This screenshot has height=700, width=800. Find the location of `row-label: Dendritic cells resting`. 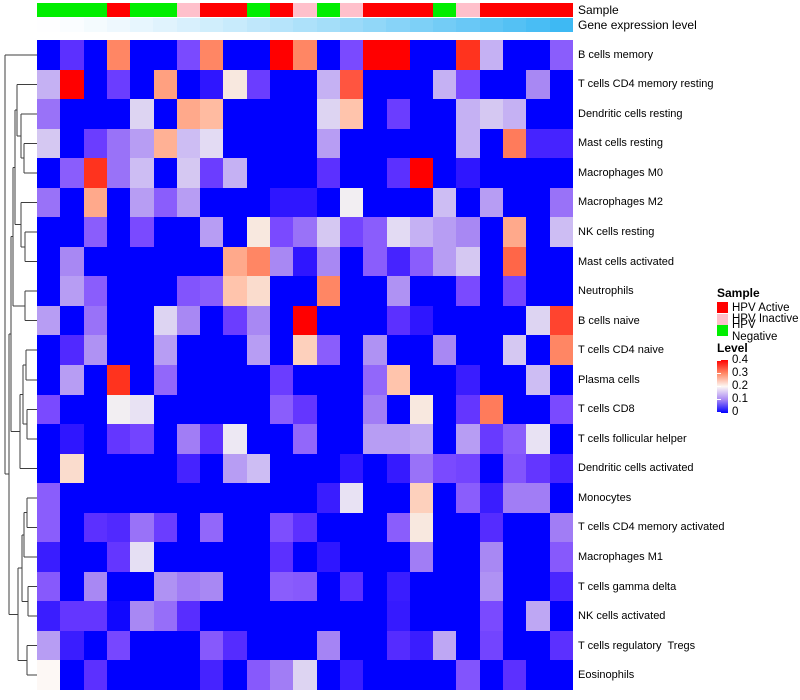

row-label: Dendritic cells resting is located at coordinates (630, 113).